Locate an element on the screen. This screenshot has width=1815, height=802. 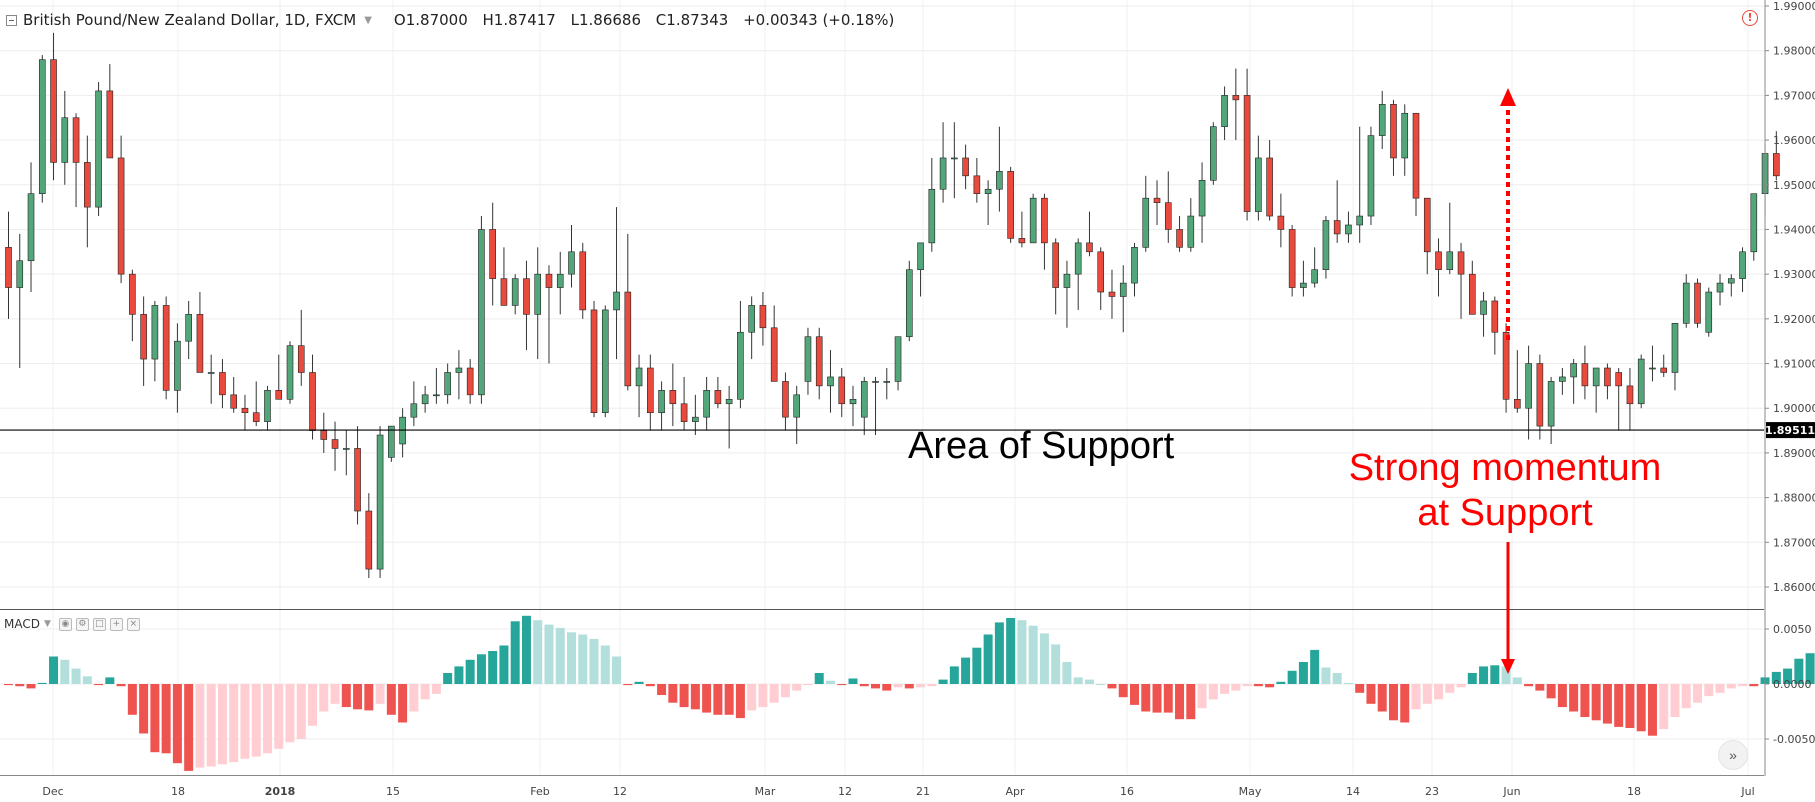
close-value: C1.87343 is located at coordinates (692, 20).